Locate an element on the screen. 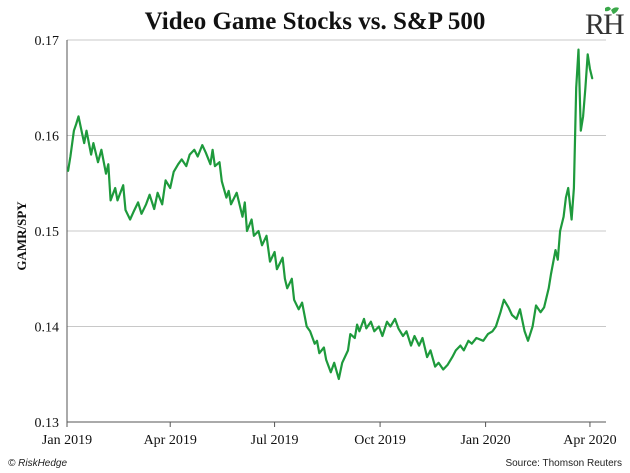  chart-title: Video Game Stocks vs. S&P 500 is located at coordinates (315, 21).